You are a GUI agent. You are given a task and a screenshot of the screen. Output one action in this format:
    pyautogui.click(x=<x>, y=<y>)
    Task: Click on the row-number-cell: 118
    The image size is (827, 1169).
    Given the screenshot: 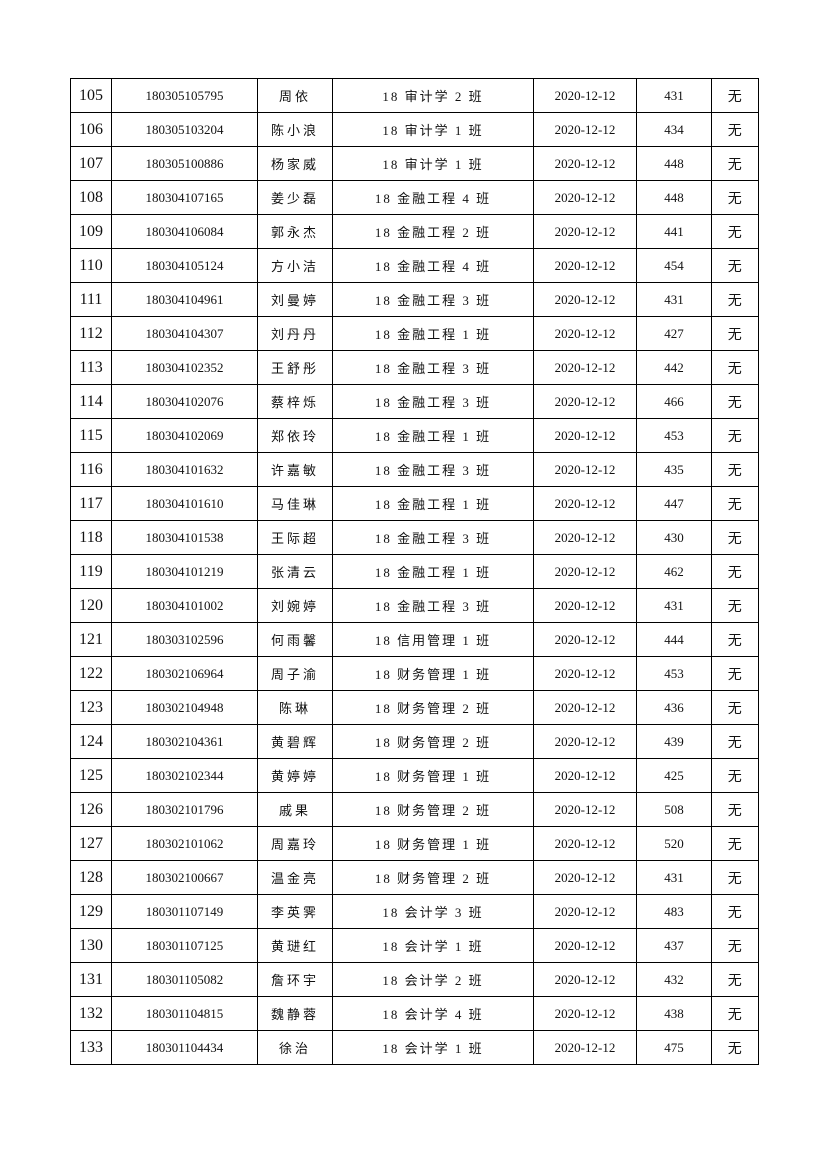 What is the action you would take?
    pyautogui.click(x=91, y=537)
    